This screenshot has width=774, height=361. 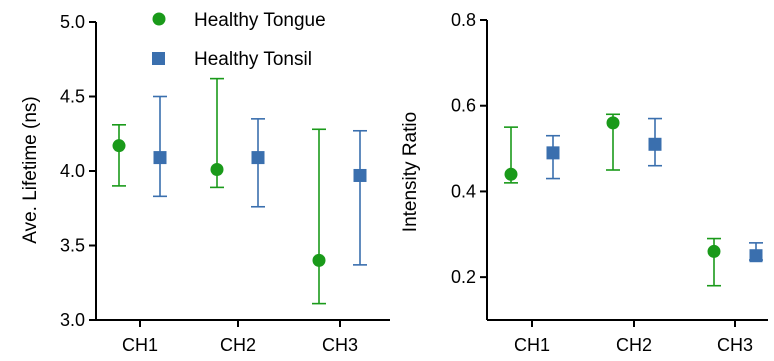 What do you see at coordinates (463, 20) in the screenshot?
I see `y-tick-label: 0.8` at bounding box center [463, 20].